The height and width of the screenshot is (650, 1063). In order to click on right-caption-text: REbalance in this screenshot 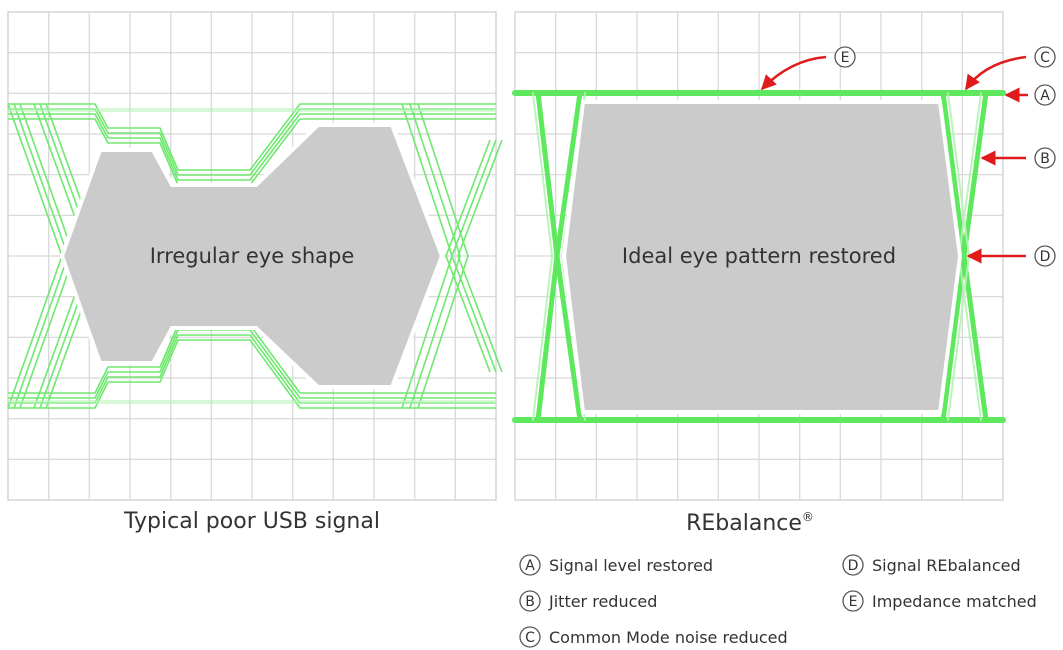, I will do `click(744, 523)`.